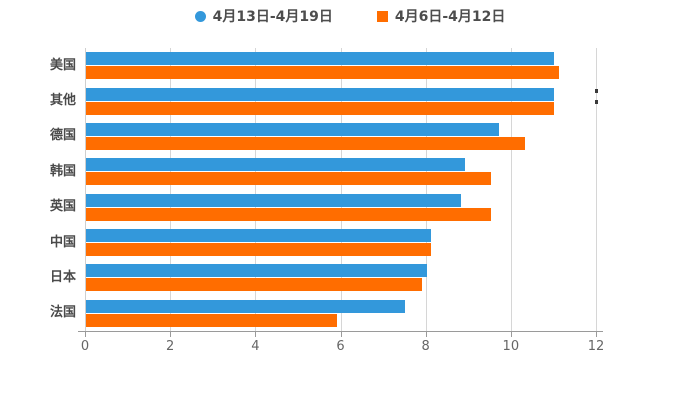 This screenshot has width=700, height=400. What do you see at coordinates (596, 346) in the screenshot?
I see `x-axis-tick-label-12: 12` at bounding box center [596, 346].